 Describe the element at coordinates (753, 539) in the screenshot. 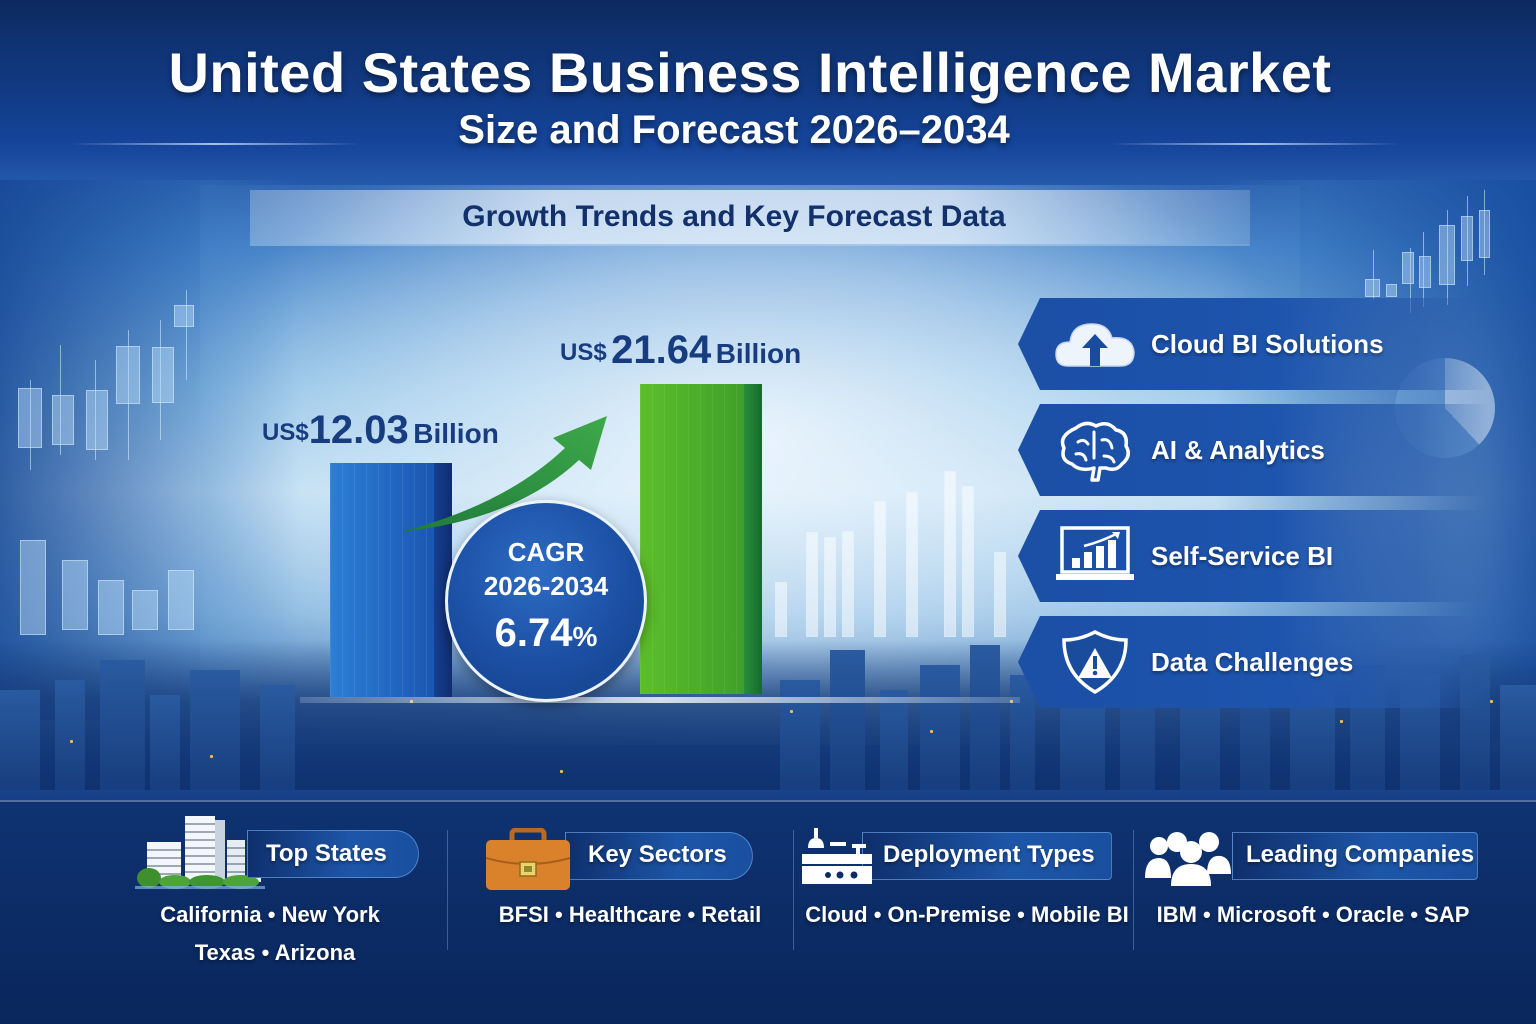

I see `bar-forecast-year-side` at that location.